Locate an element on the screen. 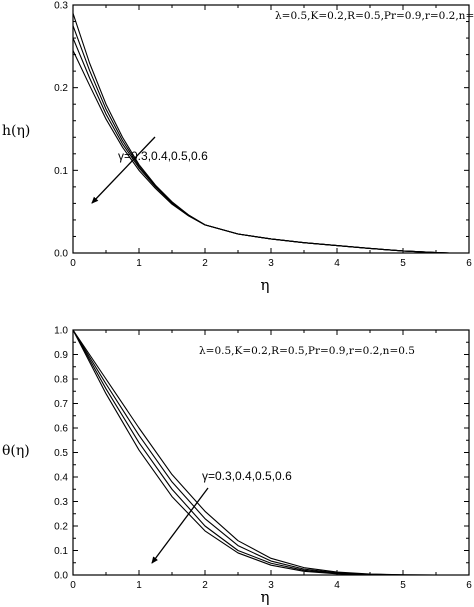 Image resolution: width=474 pixels, height=607 pixels. gamma-annotation: γ=0.3,0.4,0.5,0.6 is located at coordinates (247, 476).